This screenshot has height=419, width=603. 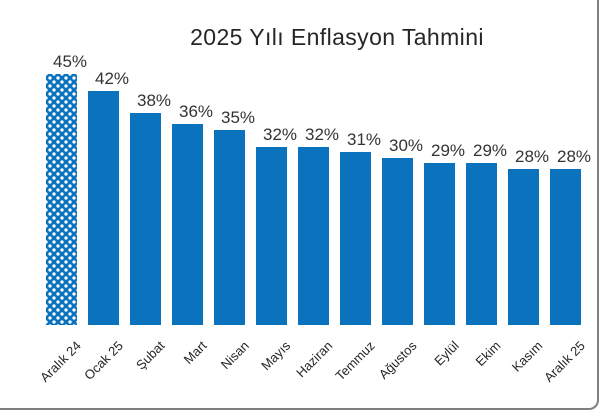 What do you see at coordinates (564, 361) in the screenshot?
I see `x-axis-label: Aralık 25` at bounding box center [564, 361].